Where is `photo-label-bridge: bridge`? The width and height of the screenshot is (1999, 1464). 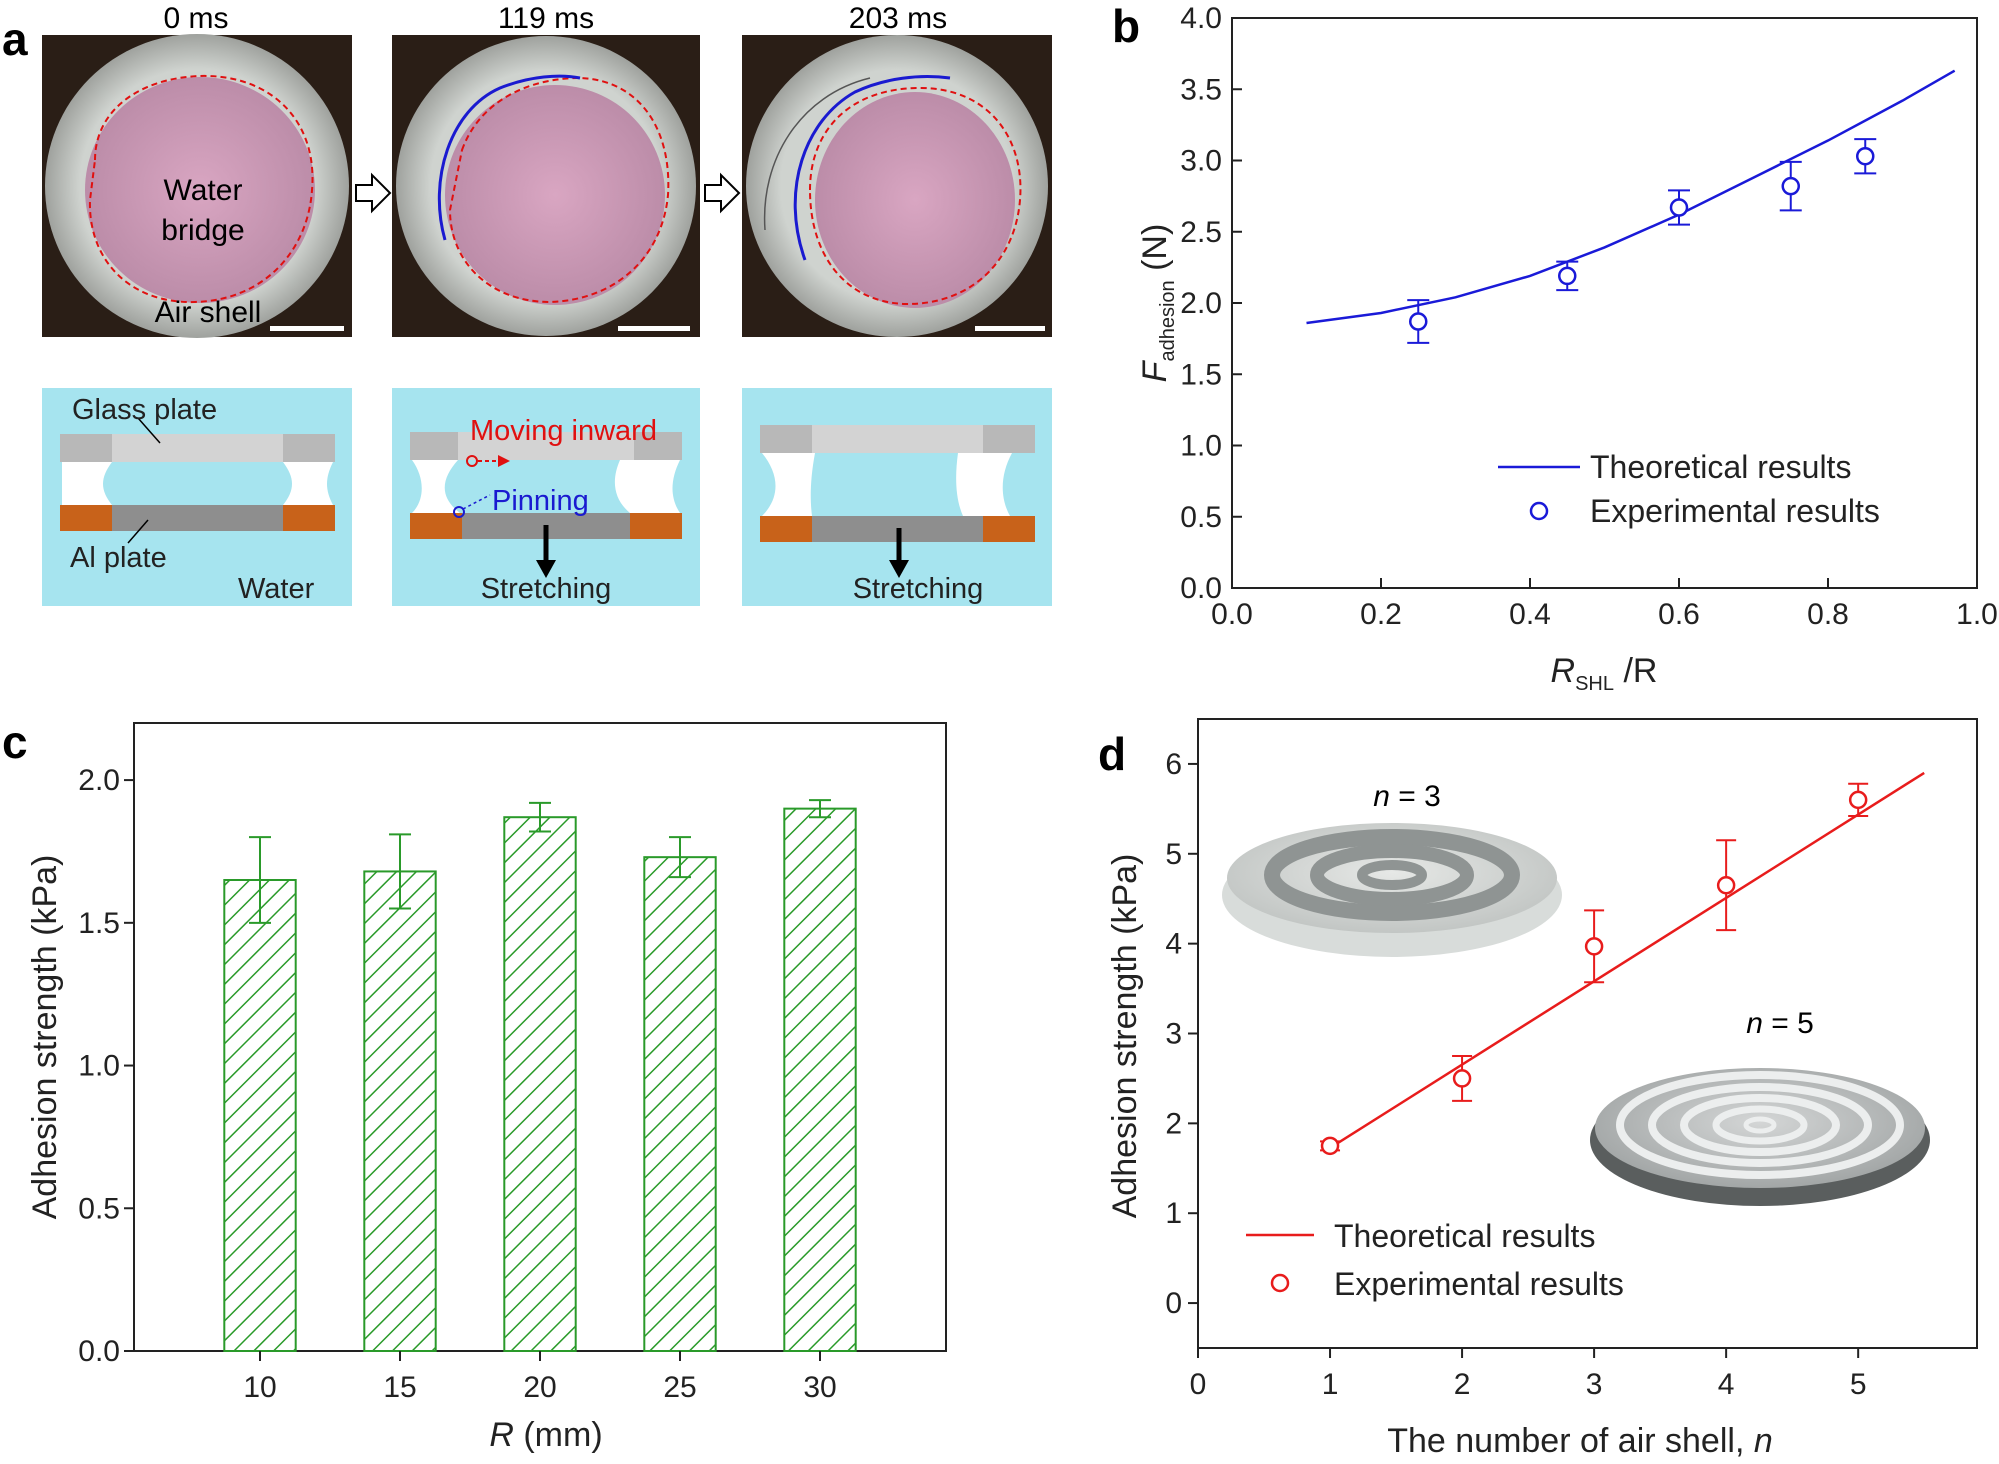
photo-label-bridge: bridge is located at coordinates (202, 230).